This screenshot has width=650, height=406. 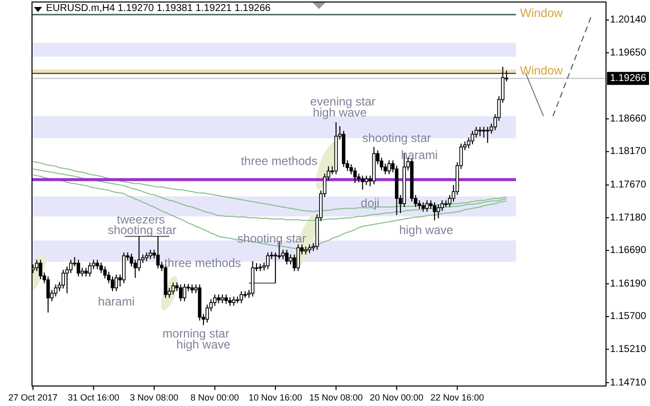 What do you see at coordinates (628, 382) in the screenshot?
I see `y-tick-label: 1.14710` at bounding box center [628, 382].